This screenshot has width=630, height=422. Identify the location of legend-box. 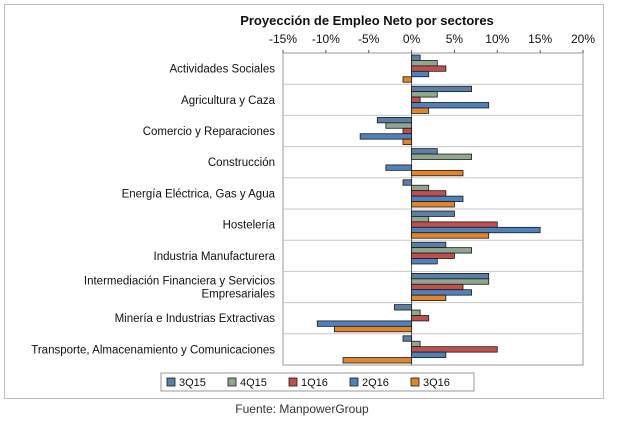
(317, 382).